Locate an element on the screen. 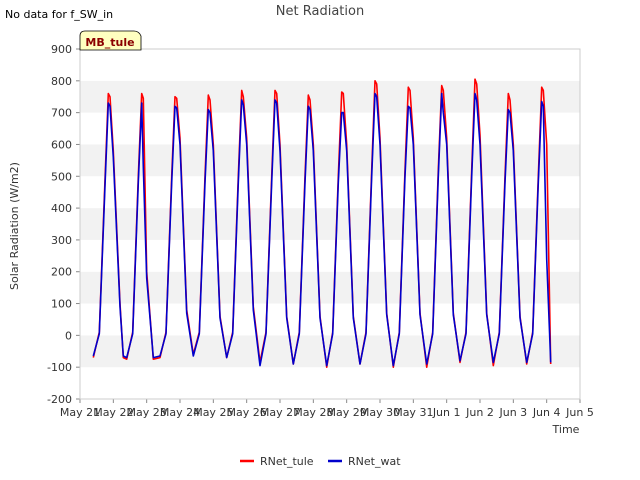 The height and width of the screenshot is (480, 640). y-tick-label: -200 is located at coordinates (59, 399).